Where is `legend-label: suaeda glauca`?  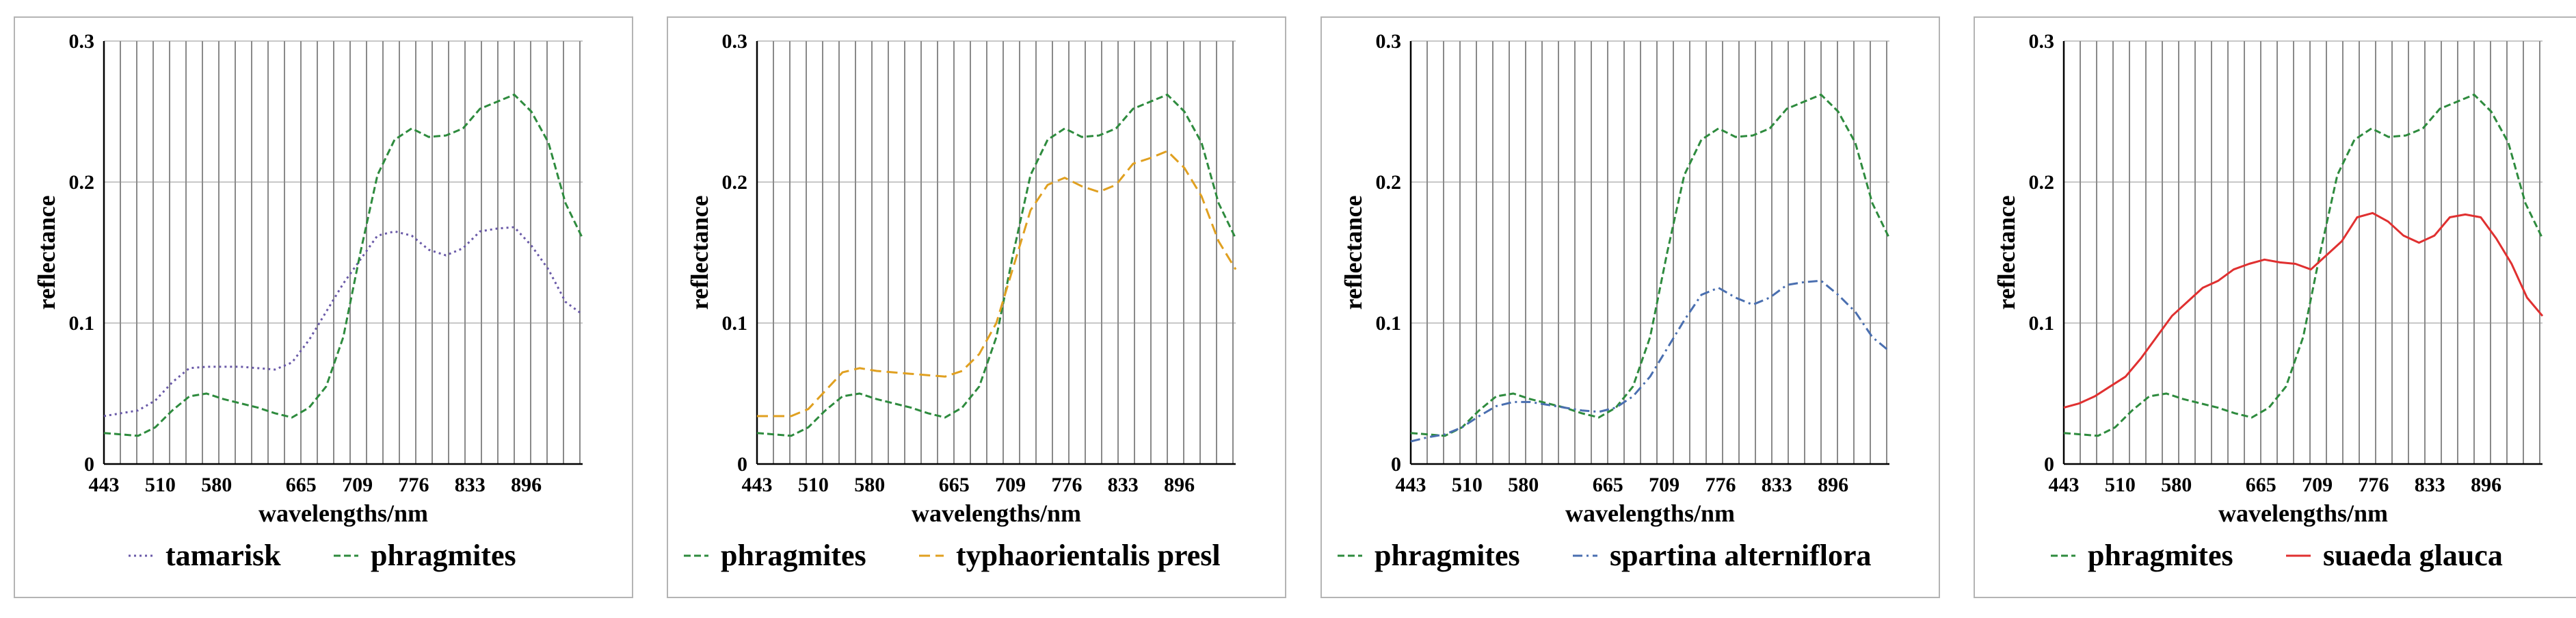 legend-label: suaeda glauca is located at coordinates (2413, 555).